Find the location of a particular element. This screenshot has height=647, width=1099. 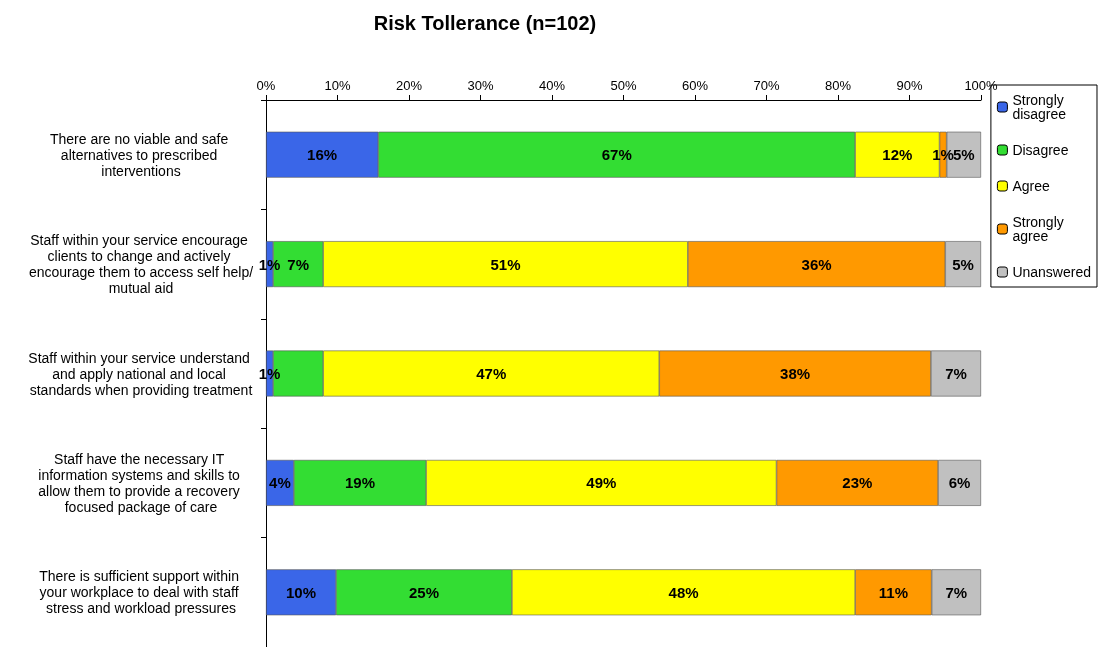

data-label: 47% is located at coordinates (491, 373).